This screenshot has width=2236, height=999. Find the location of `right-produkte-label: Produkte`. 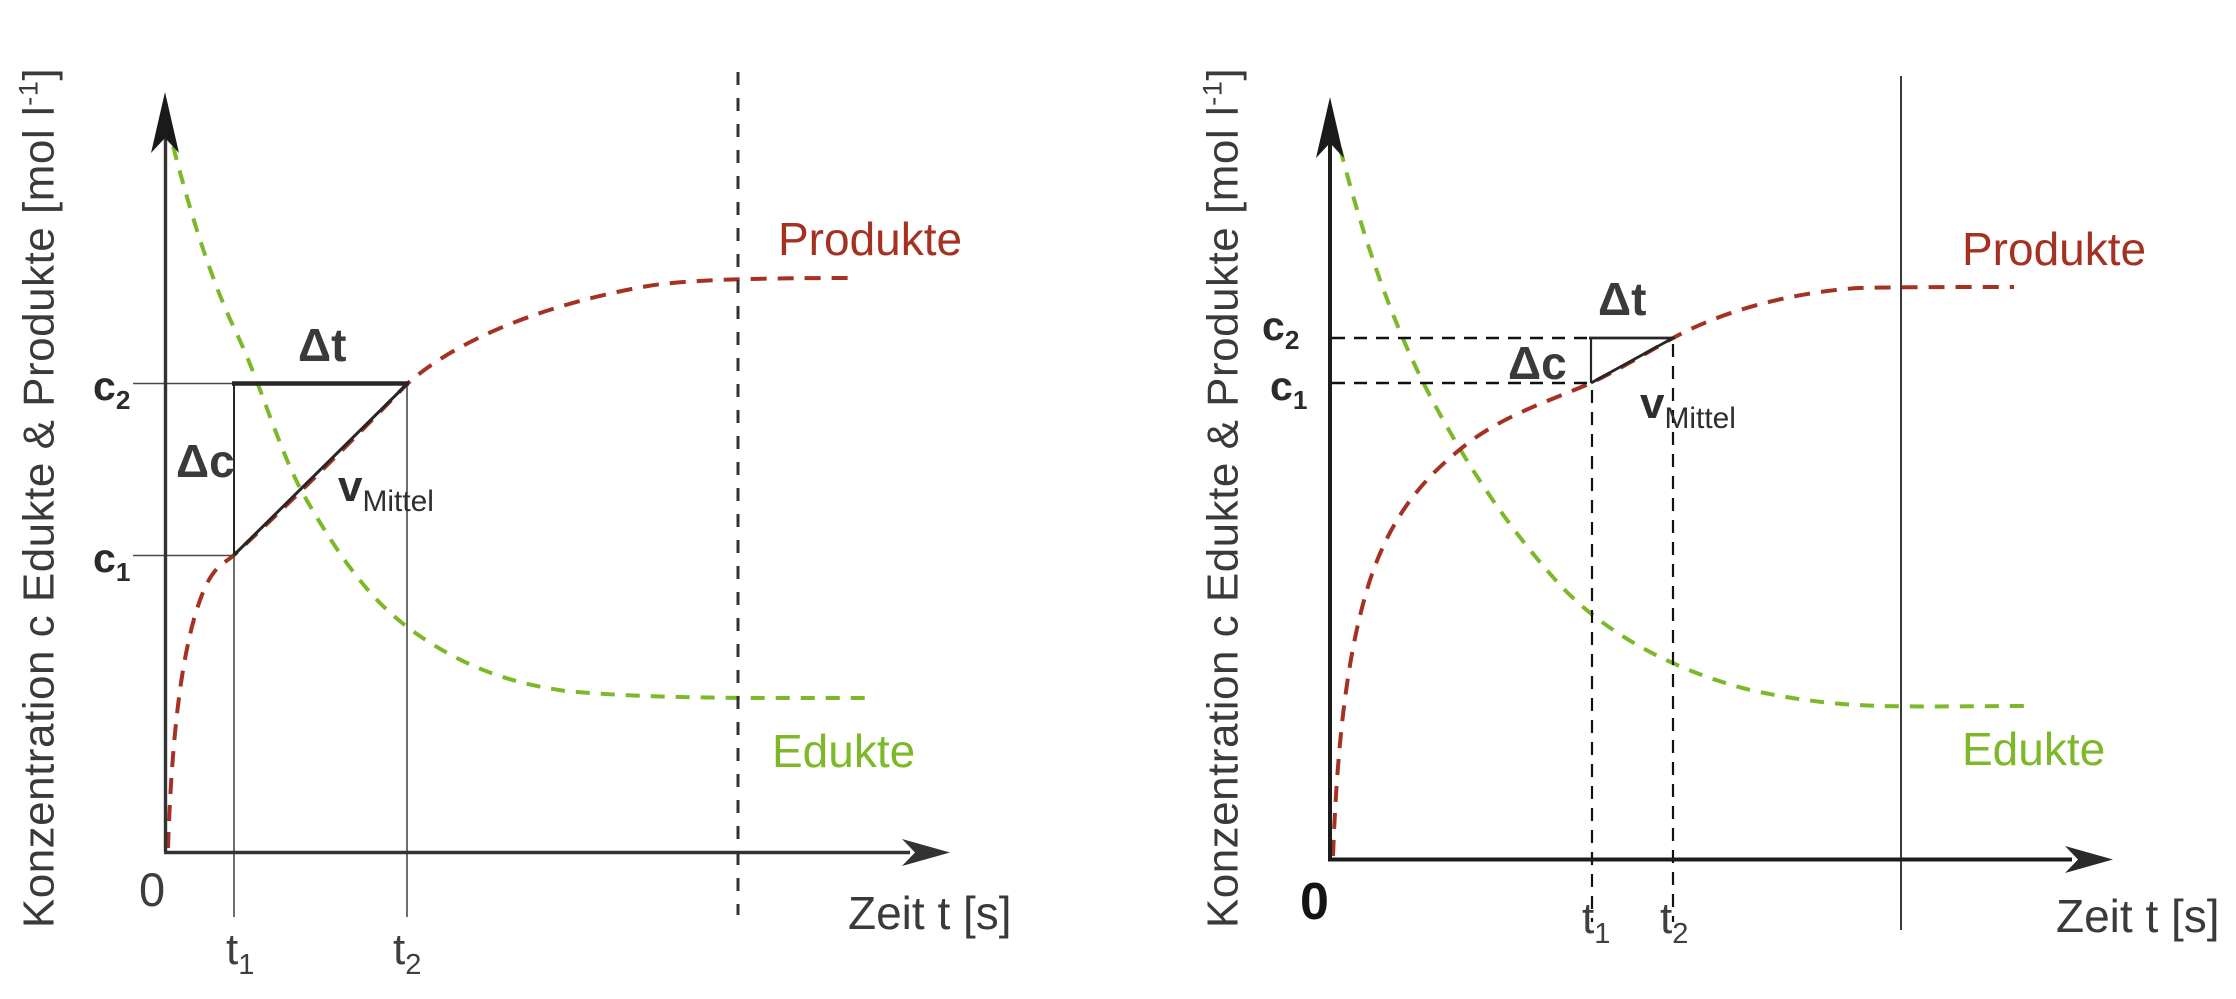

right-produkte-label: Produkte is located at coordinates (2054, 249).